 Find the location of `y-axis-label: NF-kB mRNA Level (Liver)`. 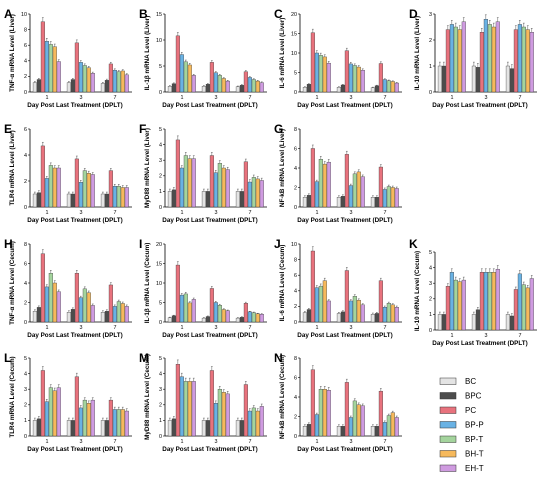

y-axis-label: NF-kB mRNA Level (Liver) is located at coordinates (282, 168).